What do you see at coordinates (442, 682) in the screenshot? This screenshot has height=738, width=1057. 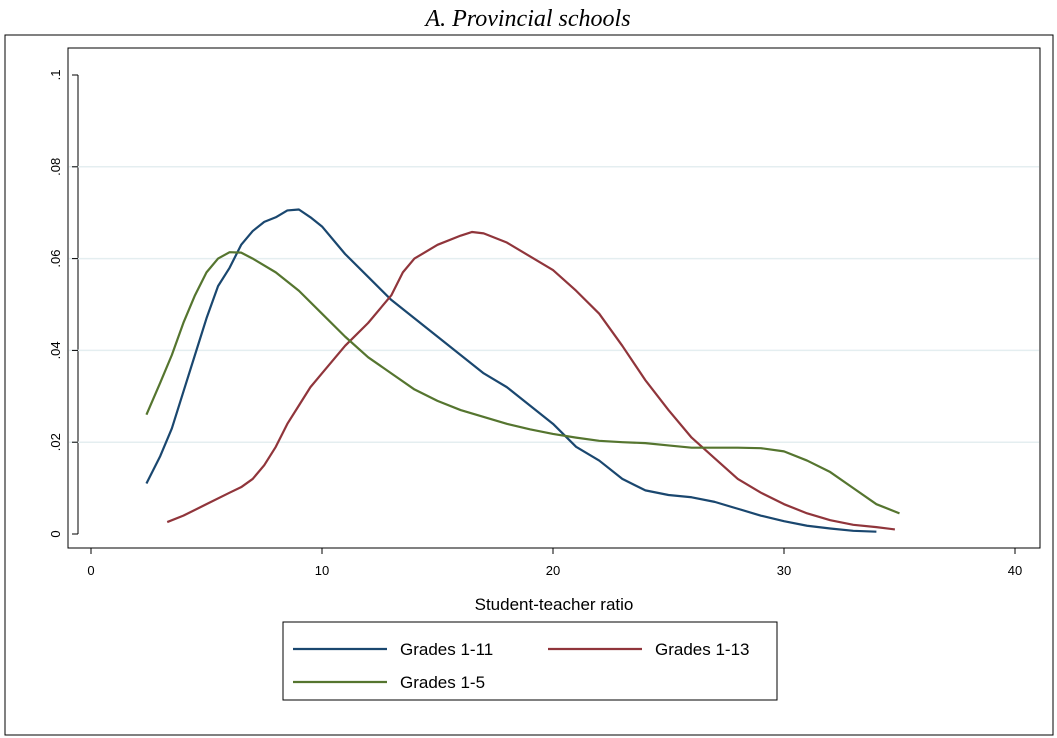 I see `legend-label: Grades 1-5` at bounding box center [442, 682].